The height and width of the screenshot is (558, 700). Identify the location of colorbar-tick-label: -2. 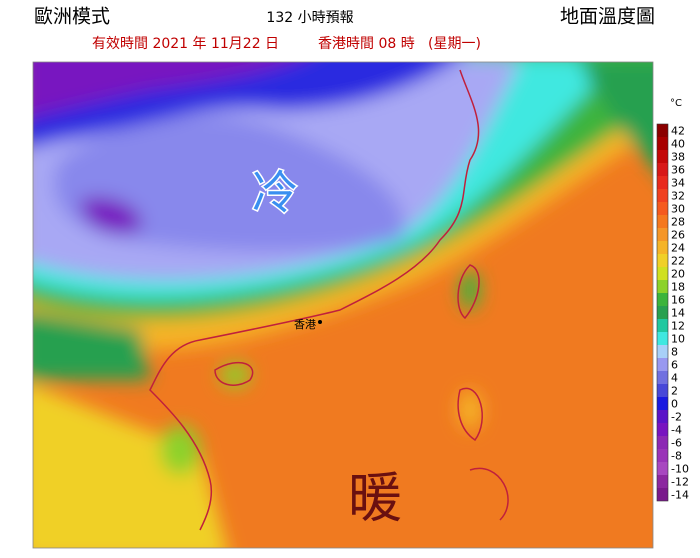
(676, 417).